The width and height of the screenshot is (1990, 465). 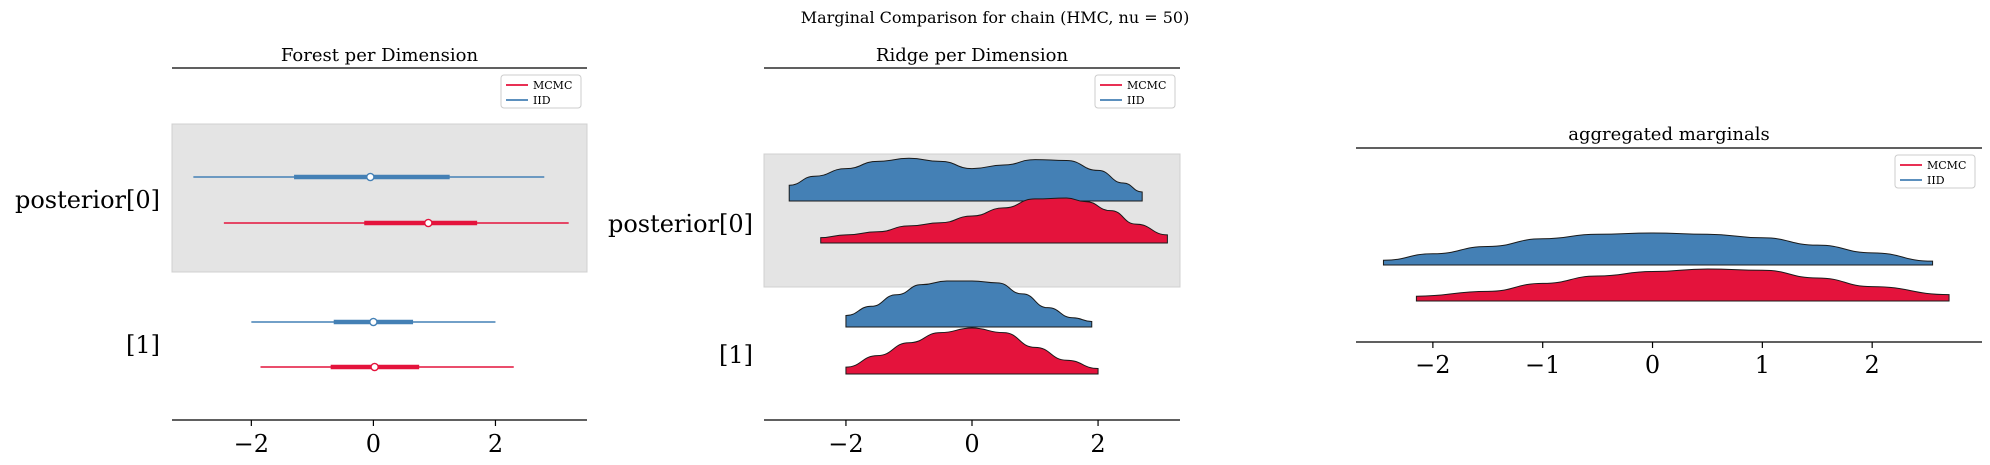 I want to click on row-band, so click(x=379, y=198).